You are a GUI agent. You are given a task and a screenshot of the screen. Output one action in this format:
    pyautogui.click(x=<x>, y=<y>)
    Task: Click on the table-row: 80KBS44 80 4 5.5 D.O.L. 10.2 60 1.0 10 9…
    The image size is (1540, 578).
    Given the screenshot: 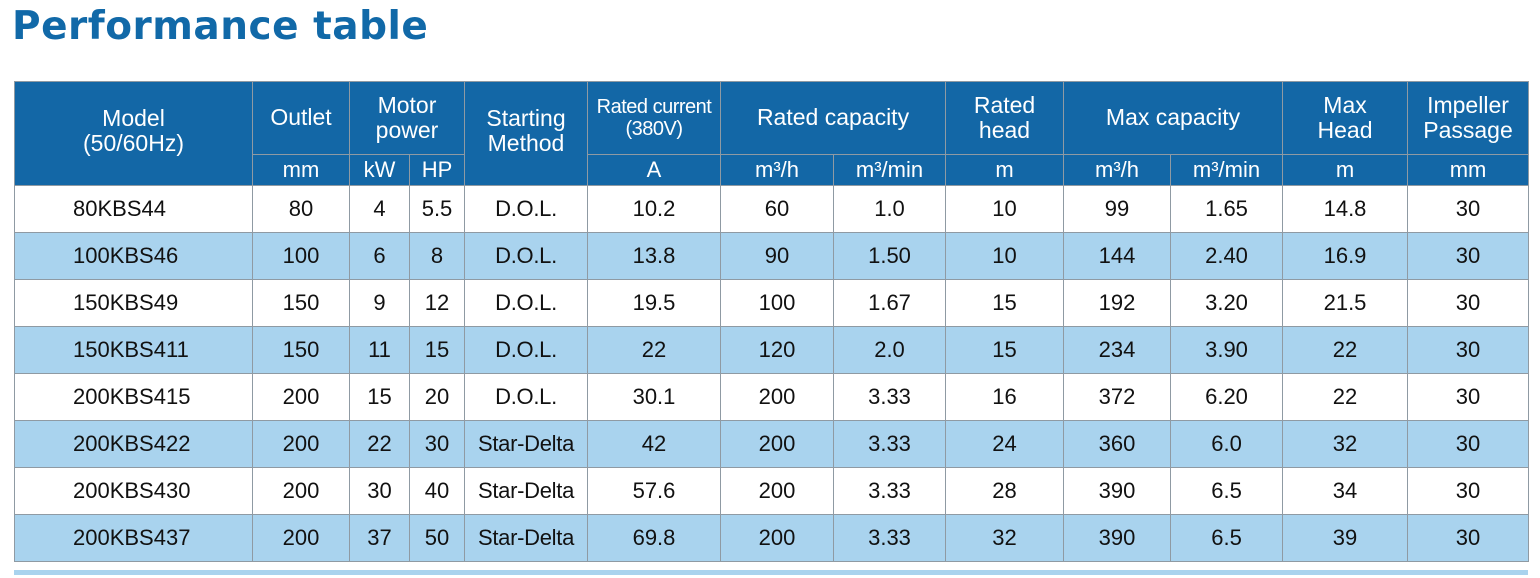 What is the action you would take?
    pyautogui.click(x=772, y=209)
    